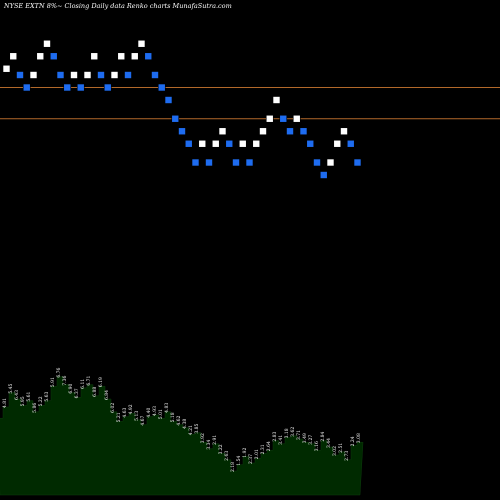  What do you see at coordinates (275, 436) in the screenshot?
I see `volume-label: 2.83` at bounding box center [275, 436].